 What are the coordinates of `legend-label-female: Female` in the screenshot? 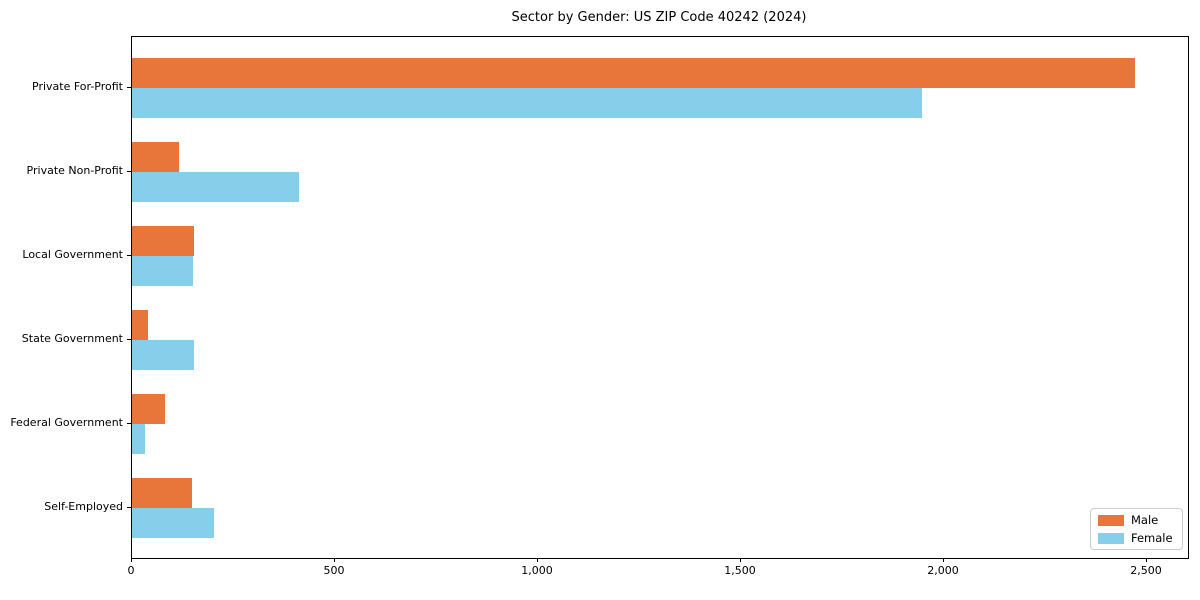 It's located at (1152, 538).